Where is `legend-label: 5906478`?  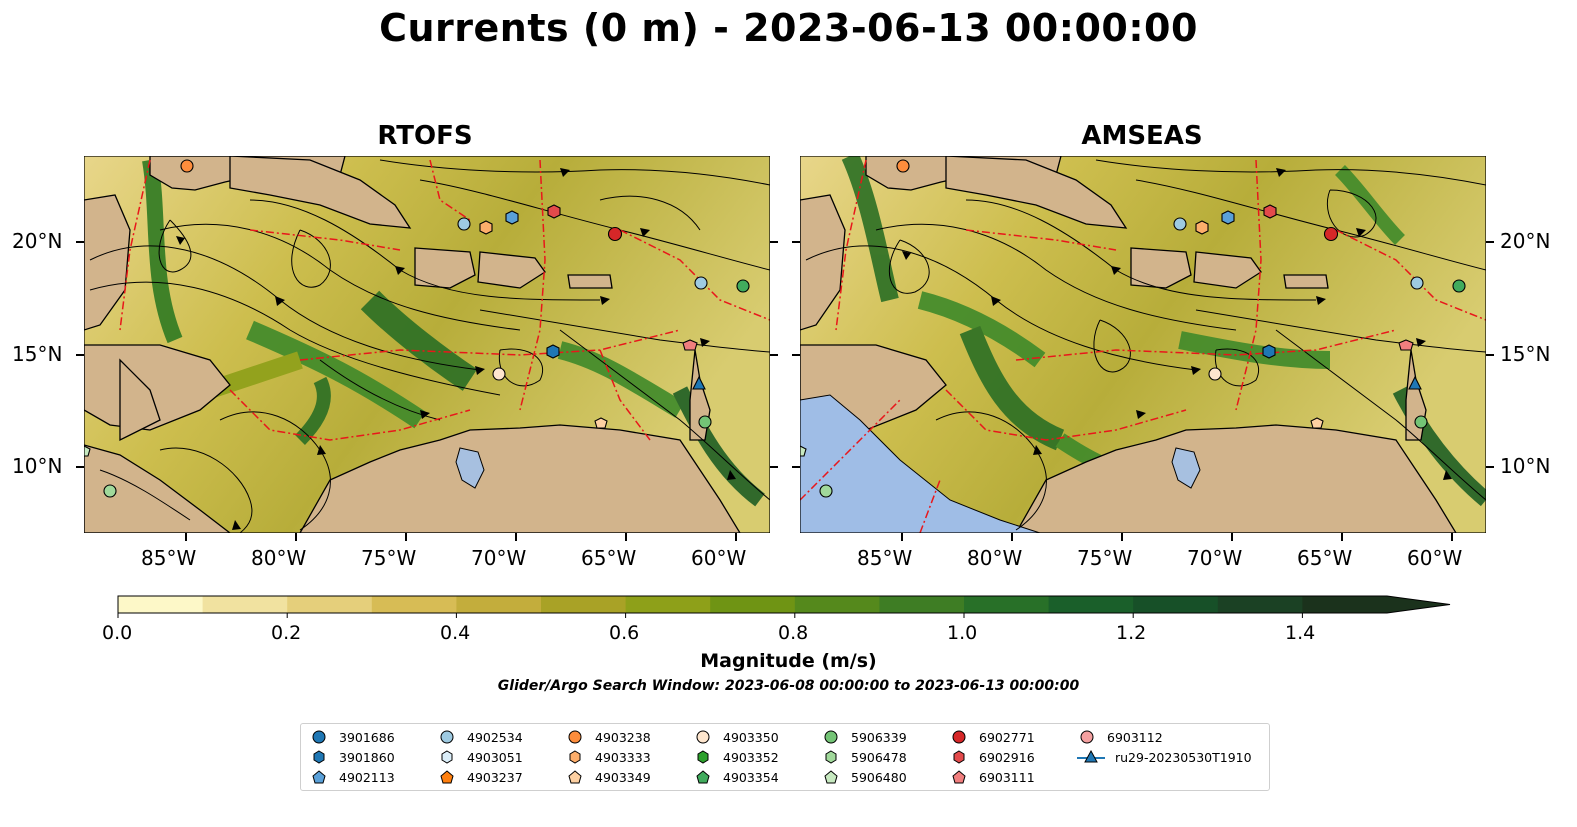 legend-label: 5906478 is located at coordinates (879, 757).